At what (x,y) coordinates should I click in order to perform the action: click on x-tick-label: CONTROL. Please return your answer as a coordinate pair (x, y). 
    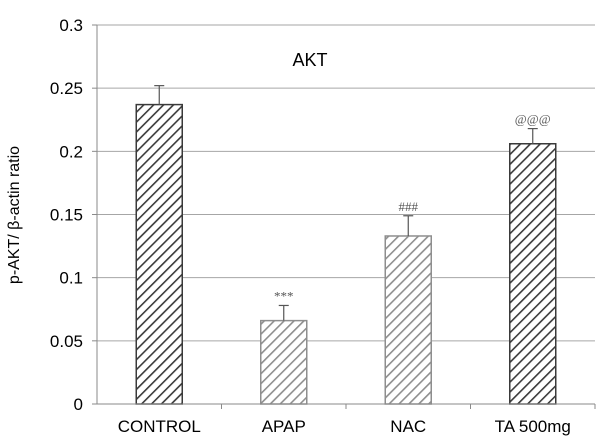
    Looking at the image, I should click on (159, 426).